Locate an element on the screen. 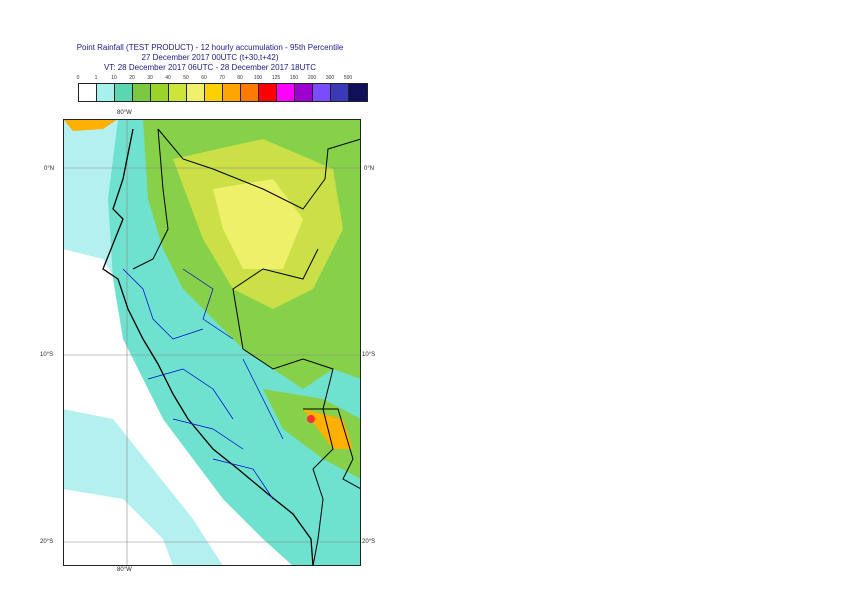  region-borders is located at coordinates (203, 384).